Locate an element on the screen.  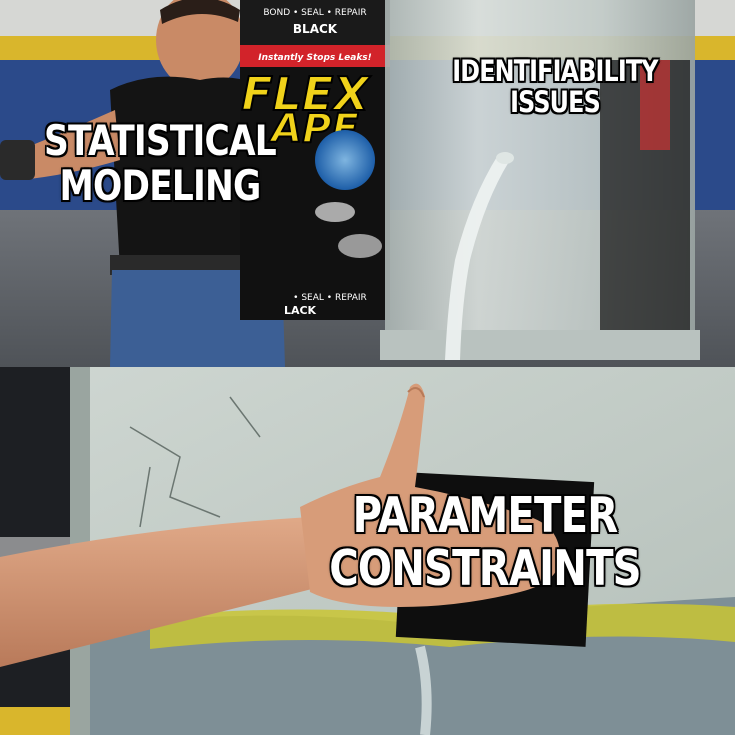
hand is located at coordinates (430, 495).